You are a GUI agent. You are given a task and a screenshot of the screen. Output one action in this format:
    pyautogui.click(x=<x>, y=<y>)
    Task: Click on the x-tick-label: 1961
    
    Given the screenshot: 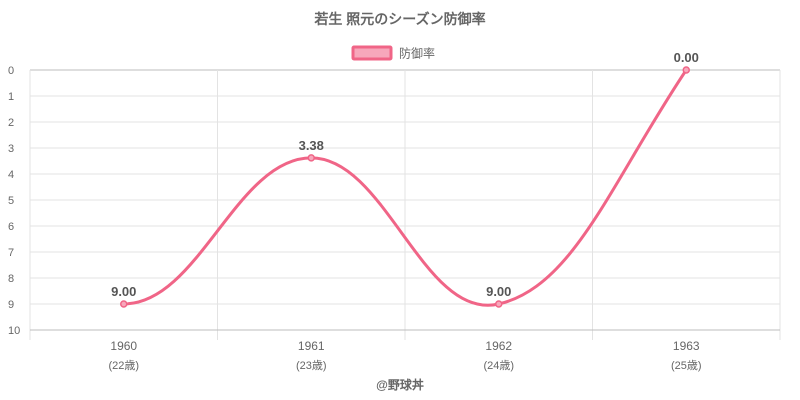 What is the action you would take?
    pyautogui.click(x=311, y=346)
    